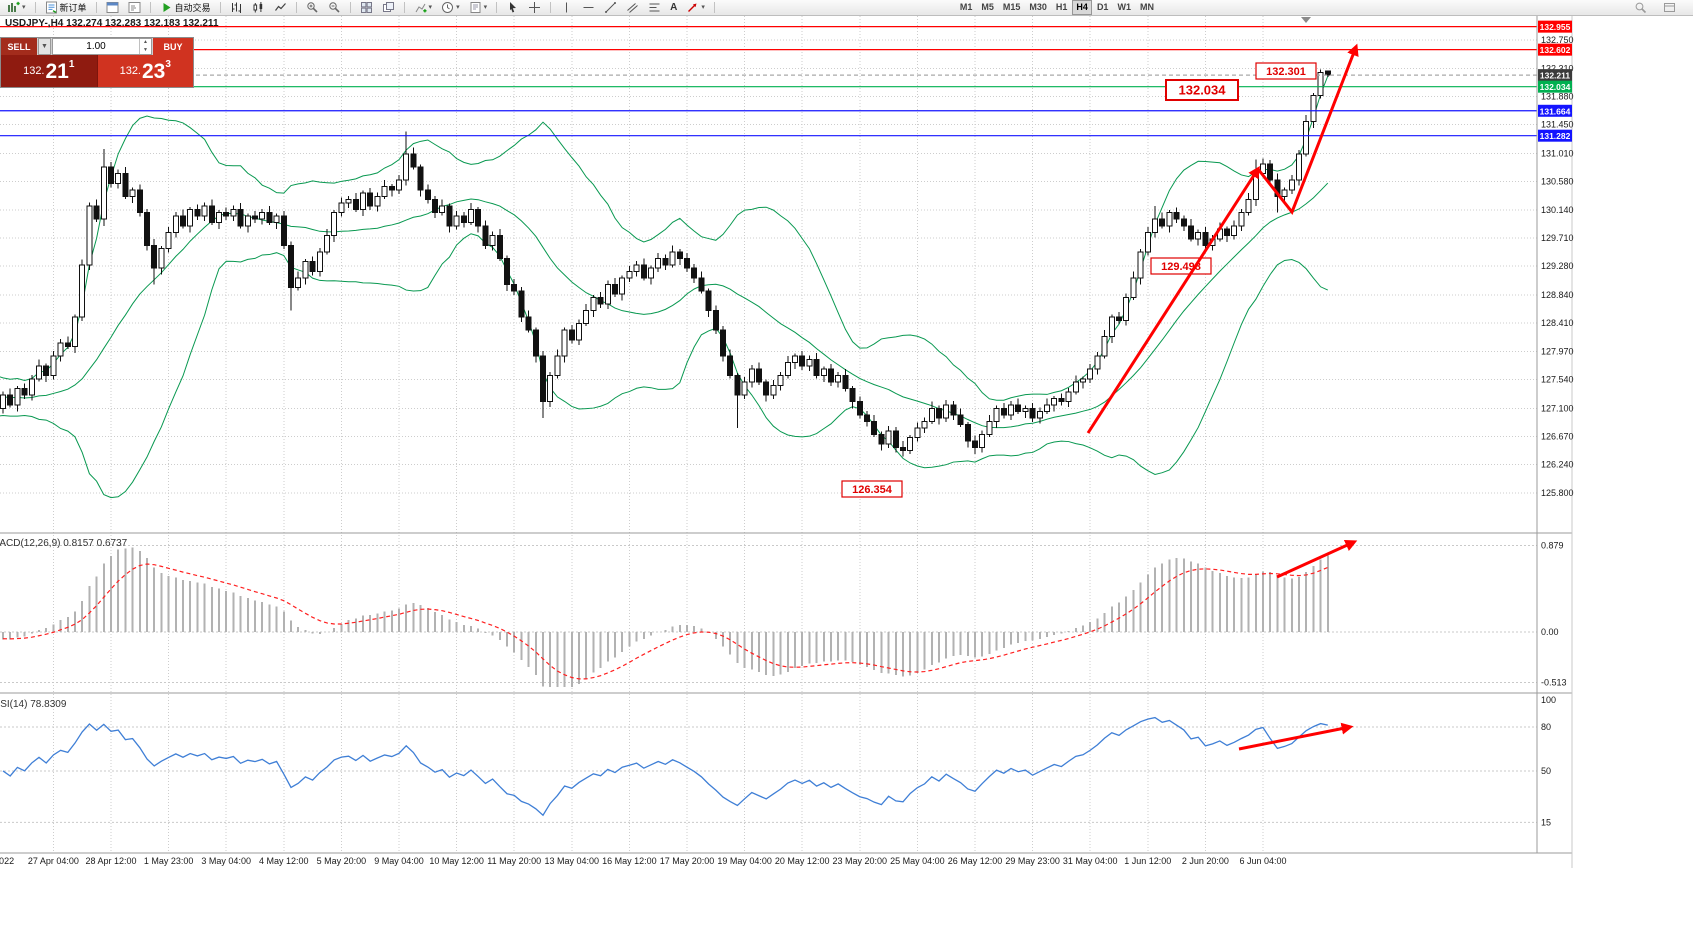 The height and width of the screenshot is (939, 1693). What do you see at coordinates (173, 46) in the screenshot?
I see `buy-button: BUY` at bounding box center [173, 46].